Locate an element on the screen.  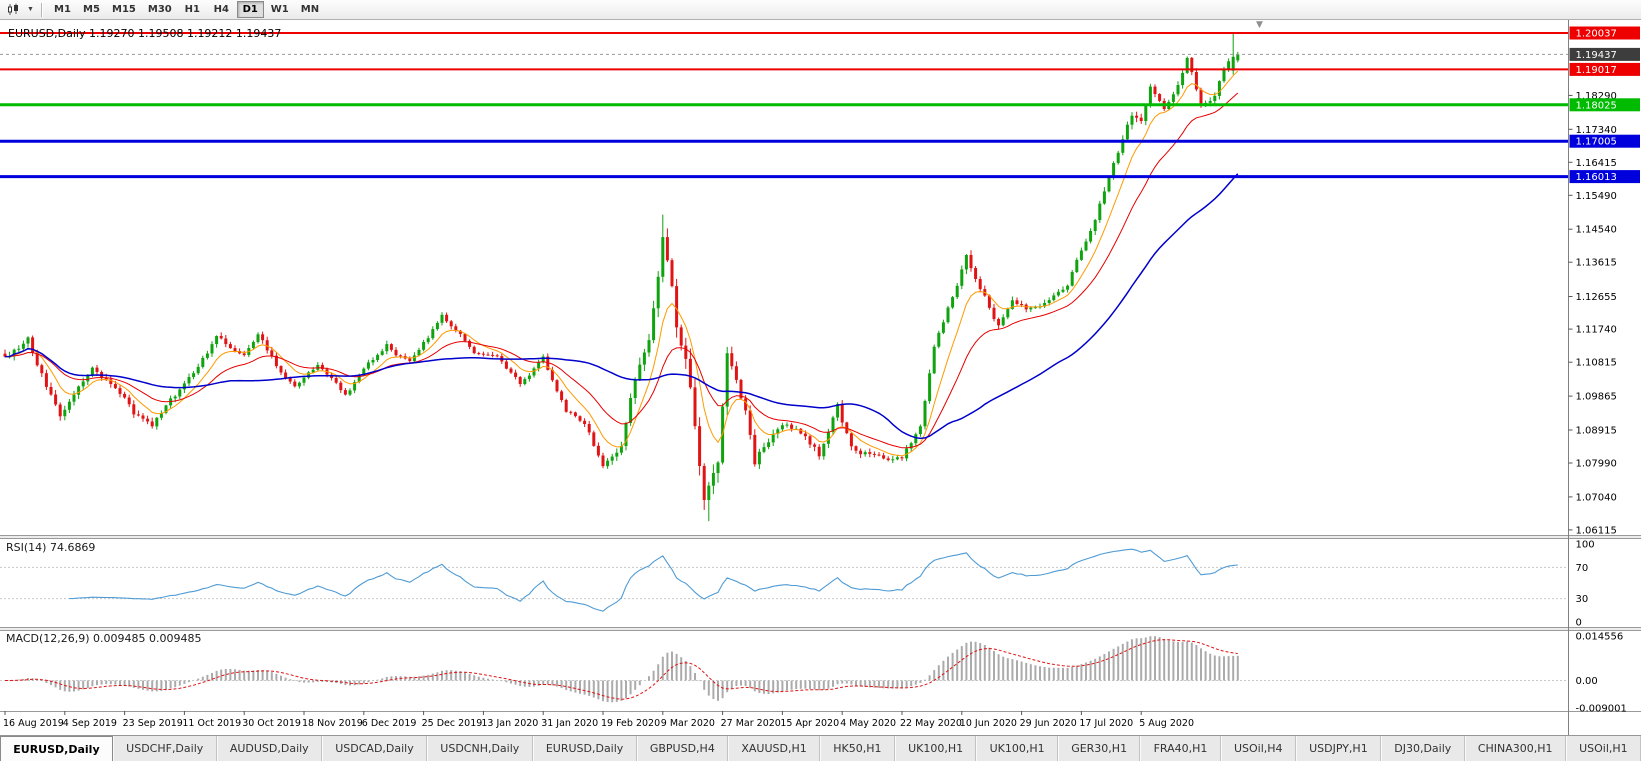
svg-text: -0.009001 is located at coordinates (1601, 709).